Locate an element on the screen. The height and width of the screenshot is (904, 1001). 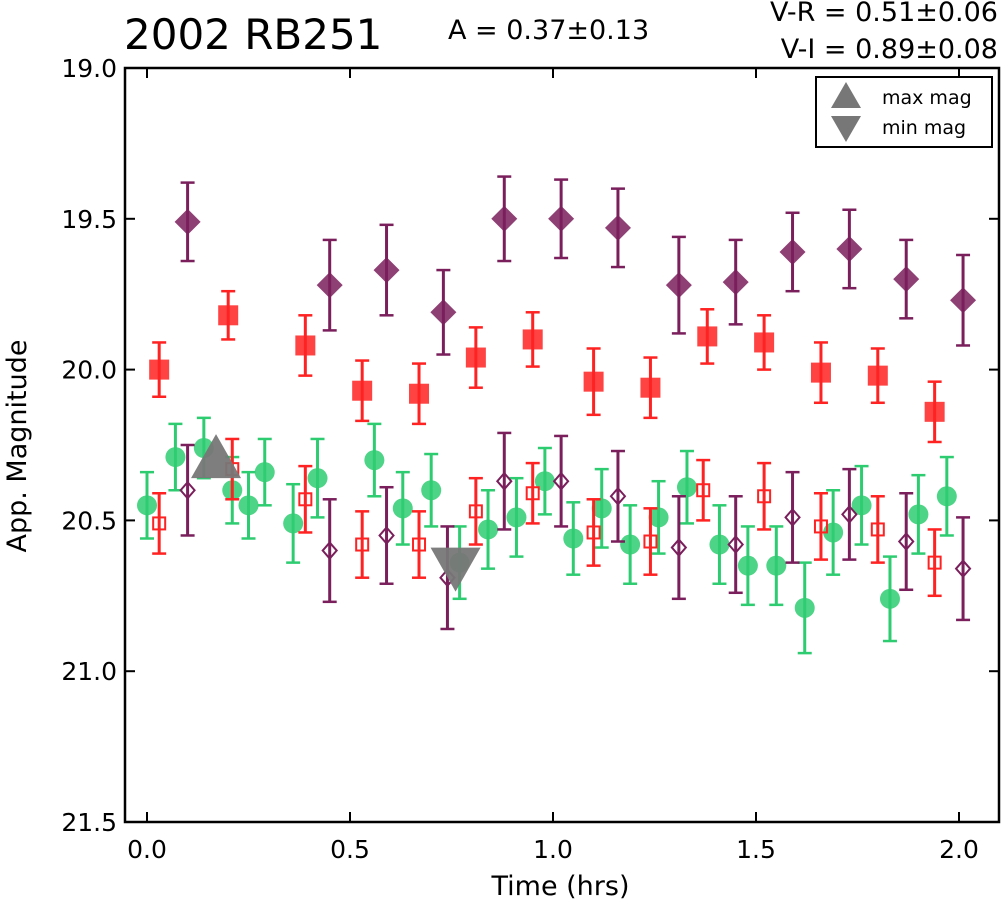
v-r-color-annotation: V-R = 0.51±0.06 is located at coordinates (883, 14).